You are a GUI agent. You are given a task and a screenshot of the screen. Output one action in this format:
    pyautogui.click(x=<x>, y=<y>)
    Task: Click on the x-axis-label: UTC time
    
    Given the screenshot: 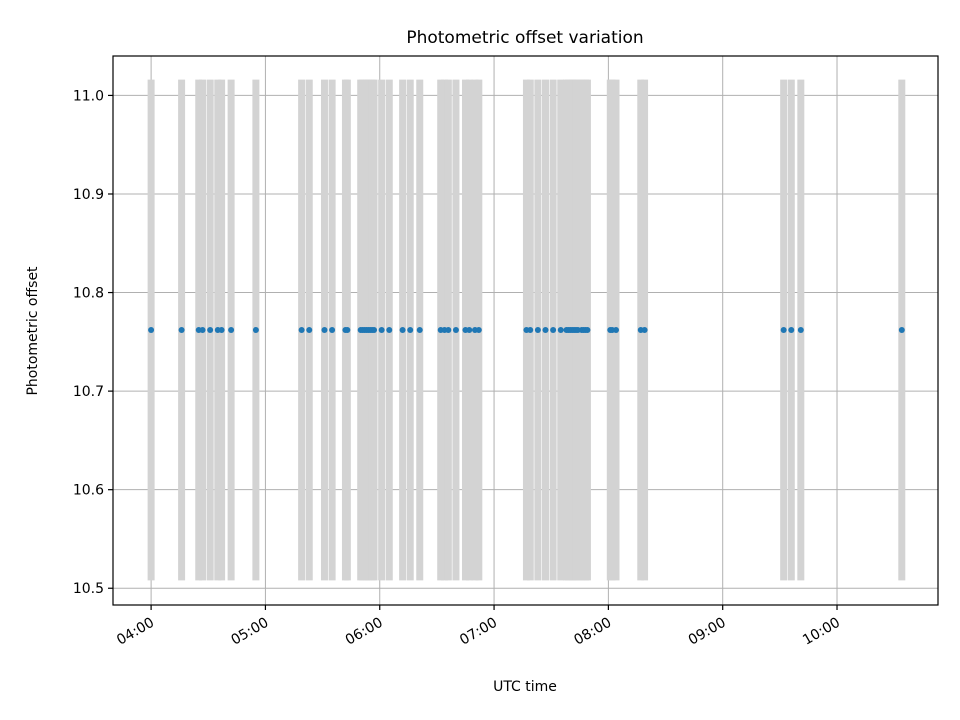 What is the action you would take?
    pyautogui.click(x=525, y=687)
    